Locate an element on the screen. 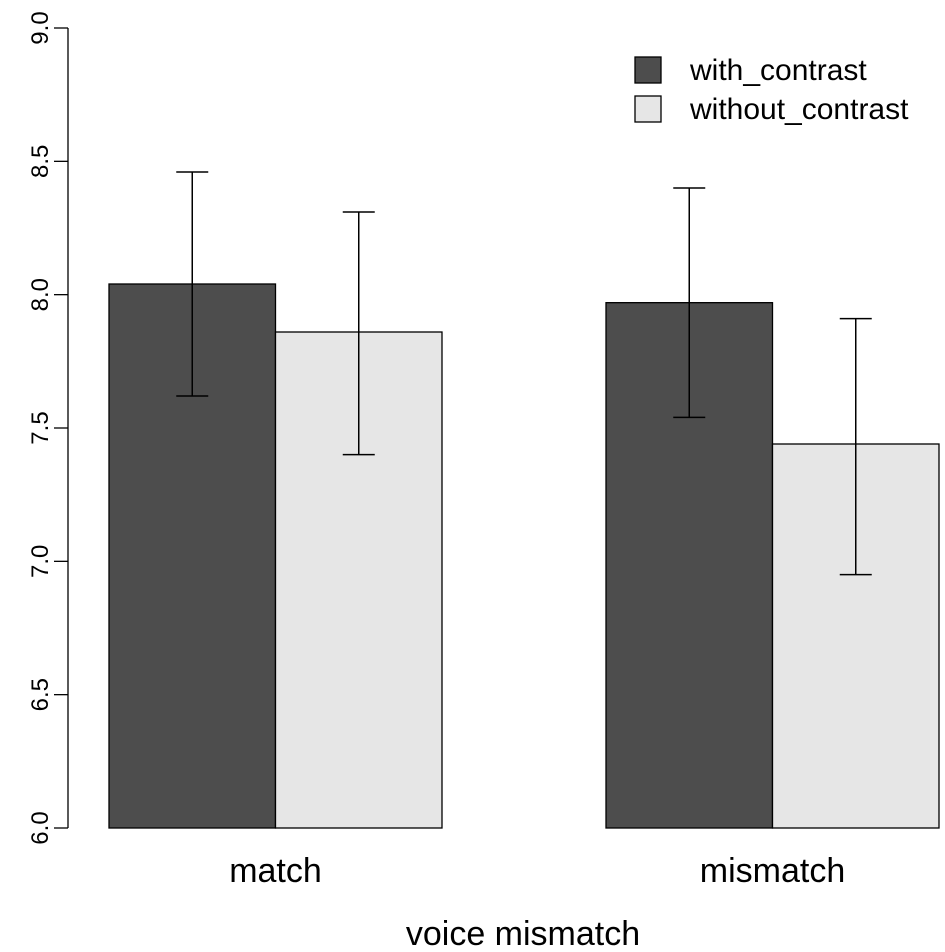  error-bar-mismatch-without_contrast is located at coordinates (855, 446).